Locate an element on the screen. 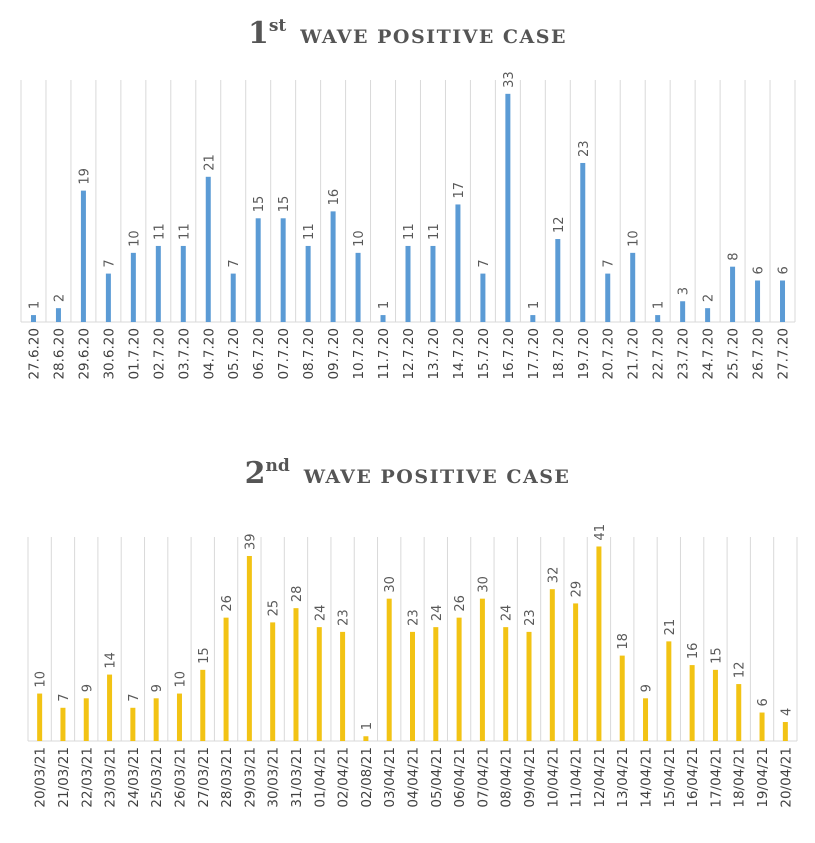 Image resolution: width=815 pixels, height=843 pixels. x-tick-label: 02/08/21 is located at coordinates (367, 777).